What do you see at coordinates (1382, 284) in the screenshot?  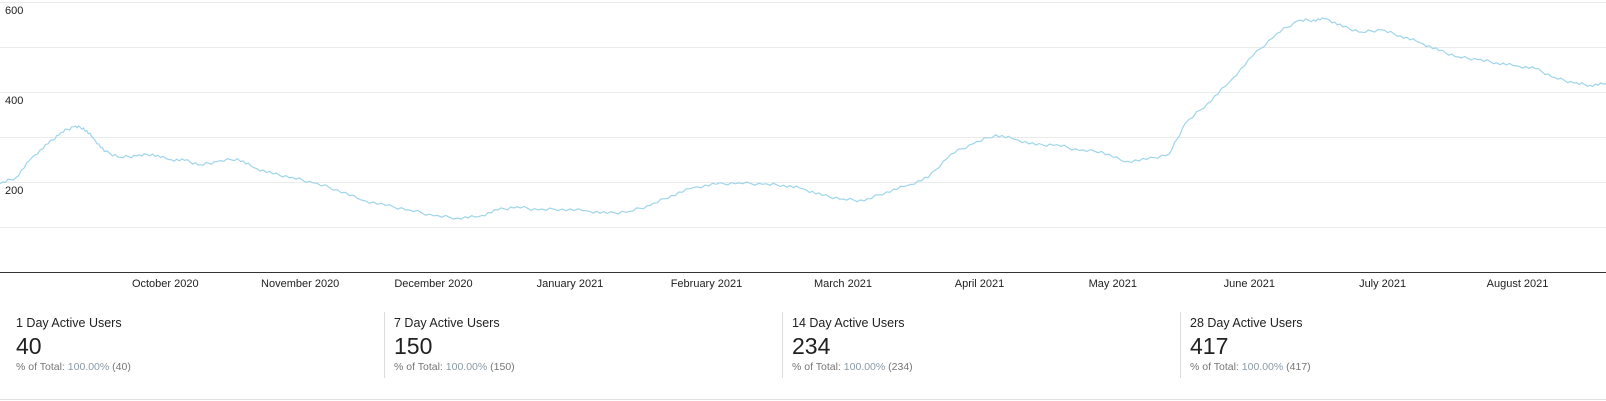 I see `x-tick-label: July 2021` at bounding box center [1382, 284].